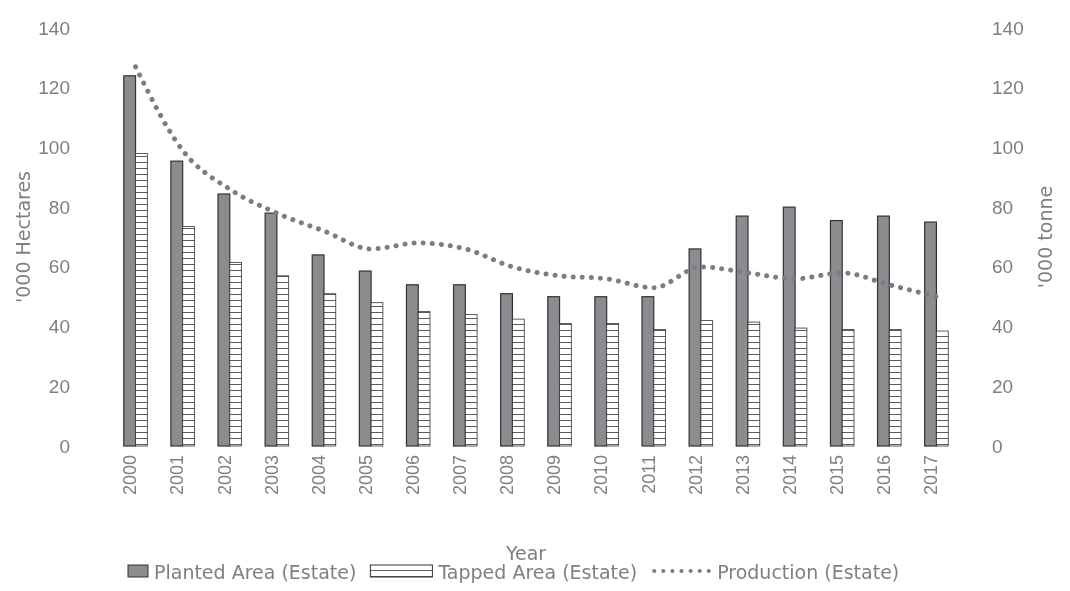  What do you see at coordinates (271, 475) in the screenshot?
I see `x-tick-label: 2003` at bounding box center [271, 475].